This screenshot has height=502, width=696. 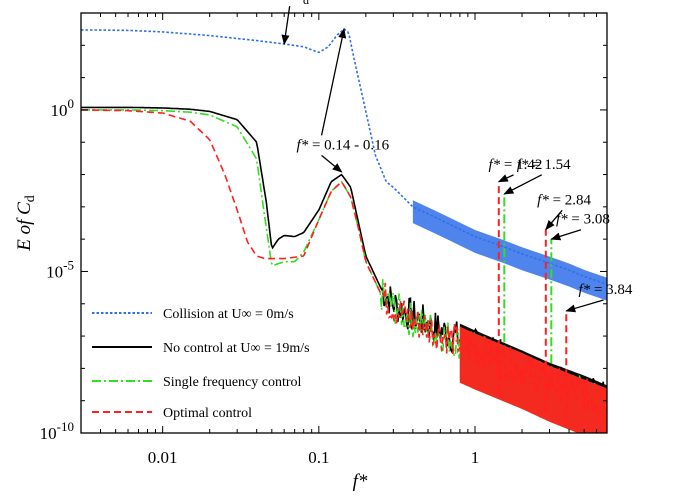 I want to click on annotation-text: f* = 1.54, so click(x=544, y=165).